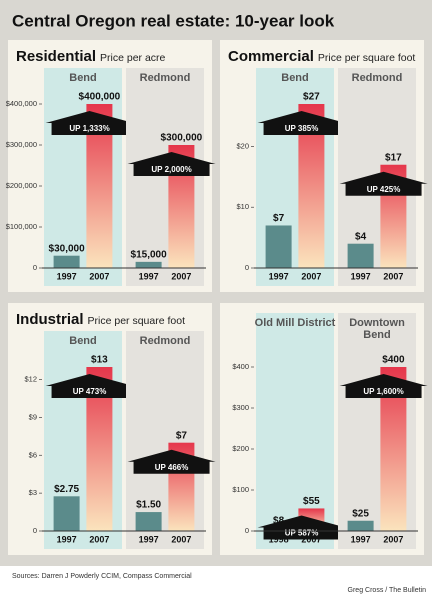  Describe the element at coordinates (240, 448) in the screenshot. I see `y-tick-label: $200` at that location.